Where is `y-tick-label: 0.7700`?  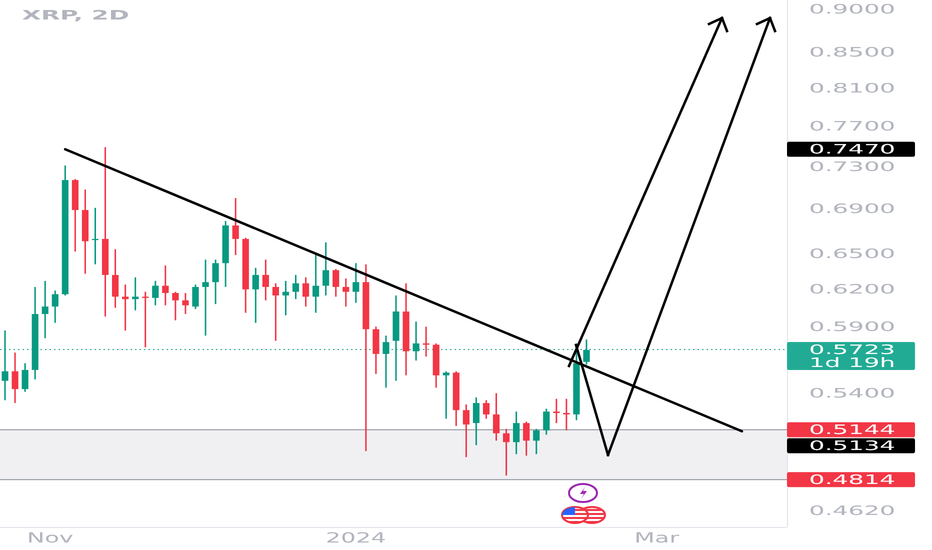
y-tick-label: 0.7700 is located at coordinates (852, 126).